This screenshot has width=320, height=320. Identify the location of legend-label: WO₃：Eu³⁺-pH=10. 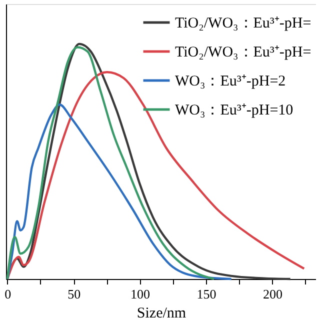
(234, 110).